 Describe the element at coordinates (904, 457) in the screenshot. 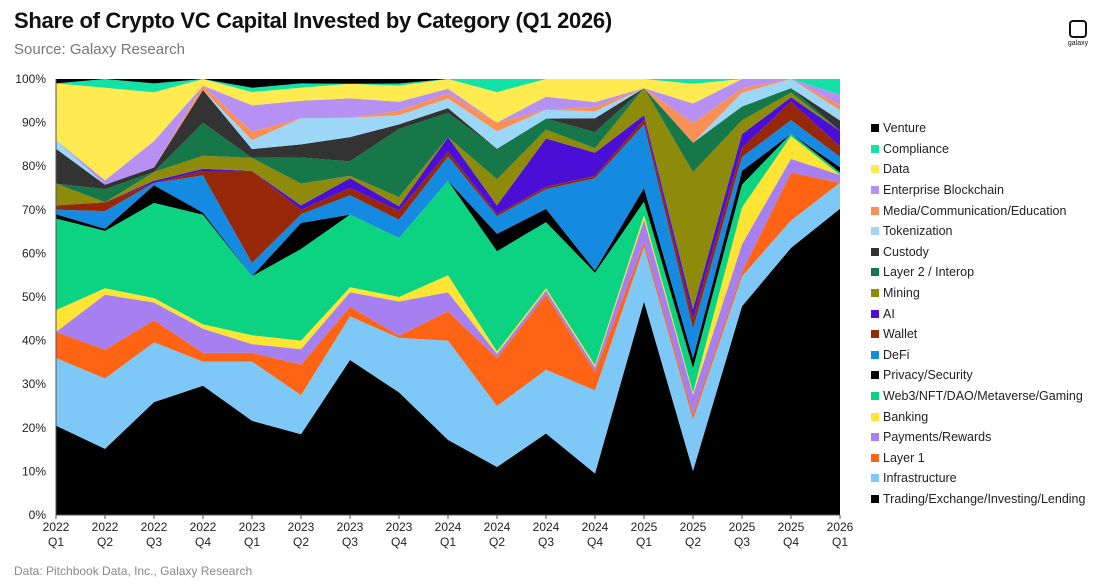

I see `legend-label: Layer 1` at that location.